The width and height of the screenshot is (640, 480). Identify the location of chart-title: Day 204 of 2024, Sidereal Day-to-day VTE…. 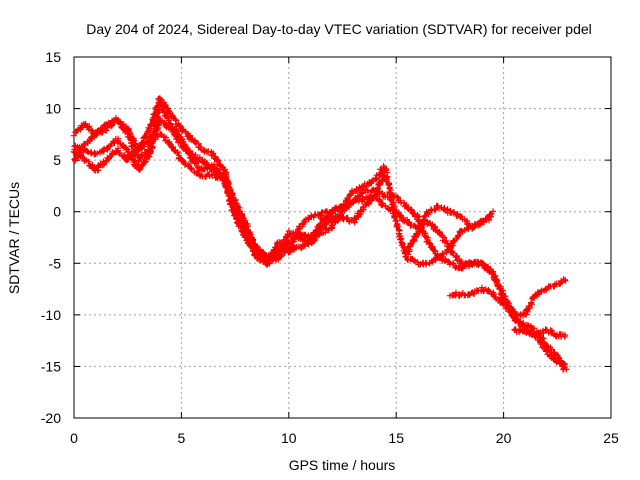
(339, 29).